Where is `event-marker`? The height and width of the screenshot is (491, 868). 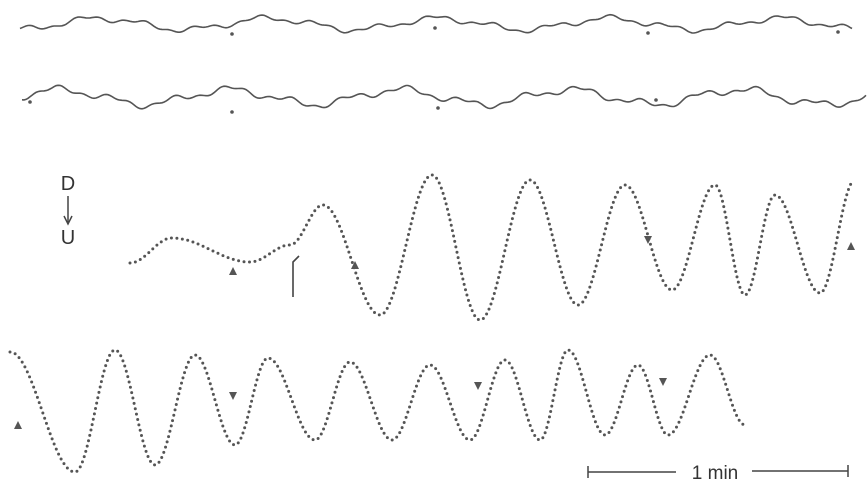 event-marker is located at coordinates (296, 276).